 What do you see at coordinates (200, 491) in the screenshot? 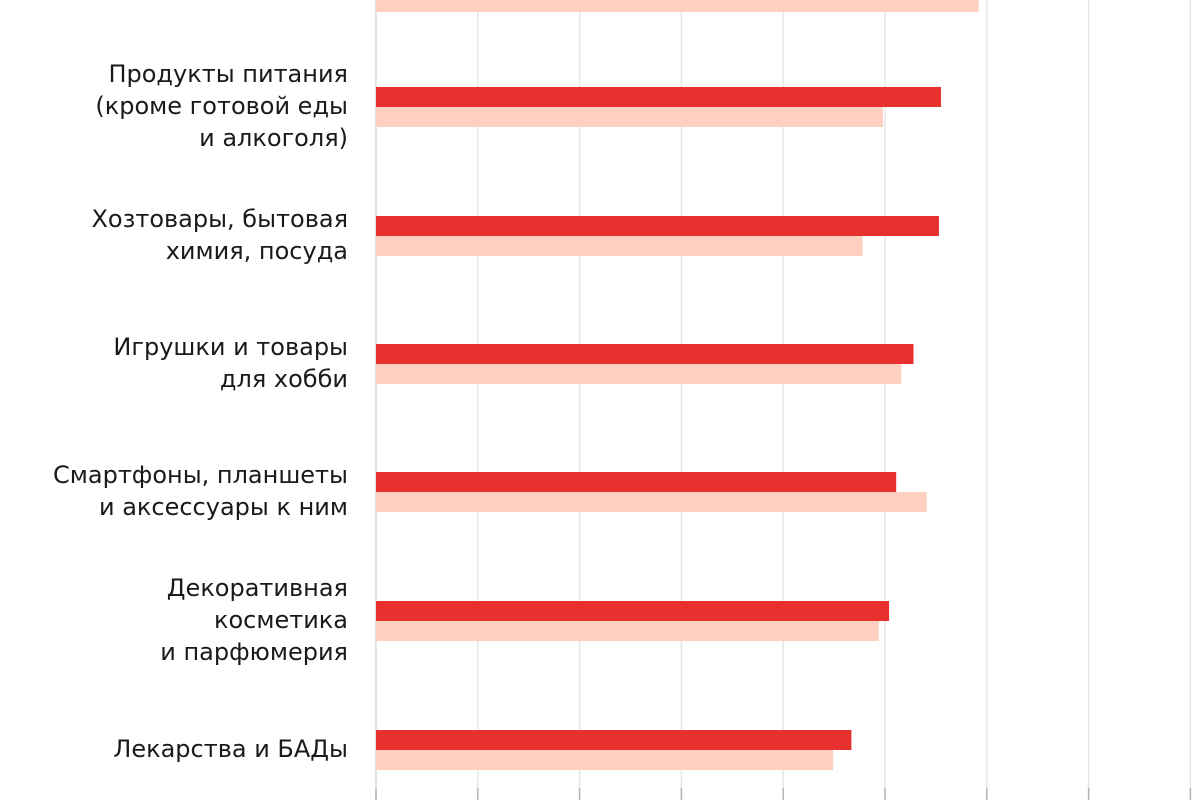
I see `category-label: Смартфоны, планшеты и аксессуары к ним` at bounding box center [200, 491].